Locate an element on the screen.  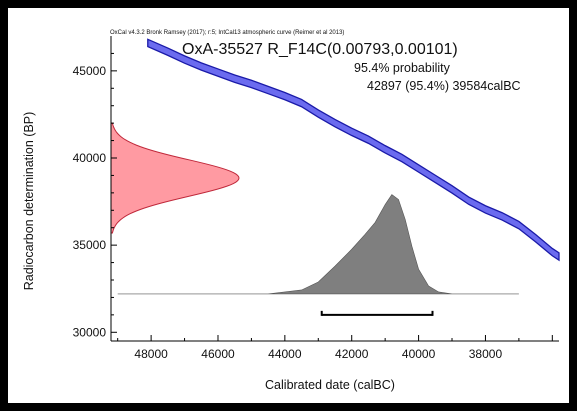
probability-label: 95.4% probability is located at coordinates (402, 68).